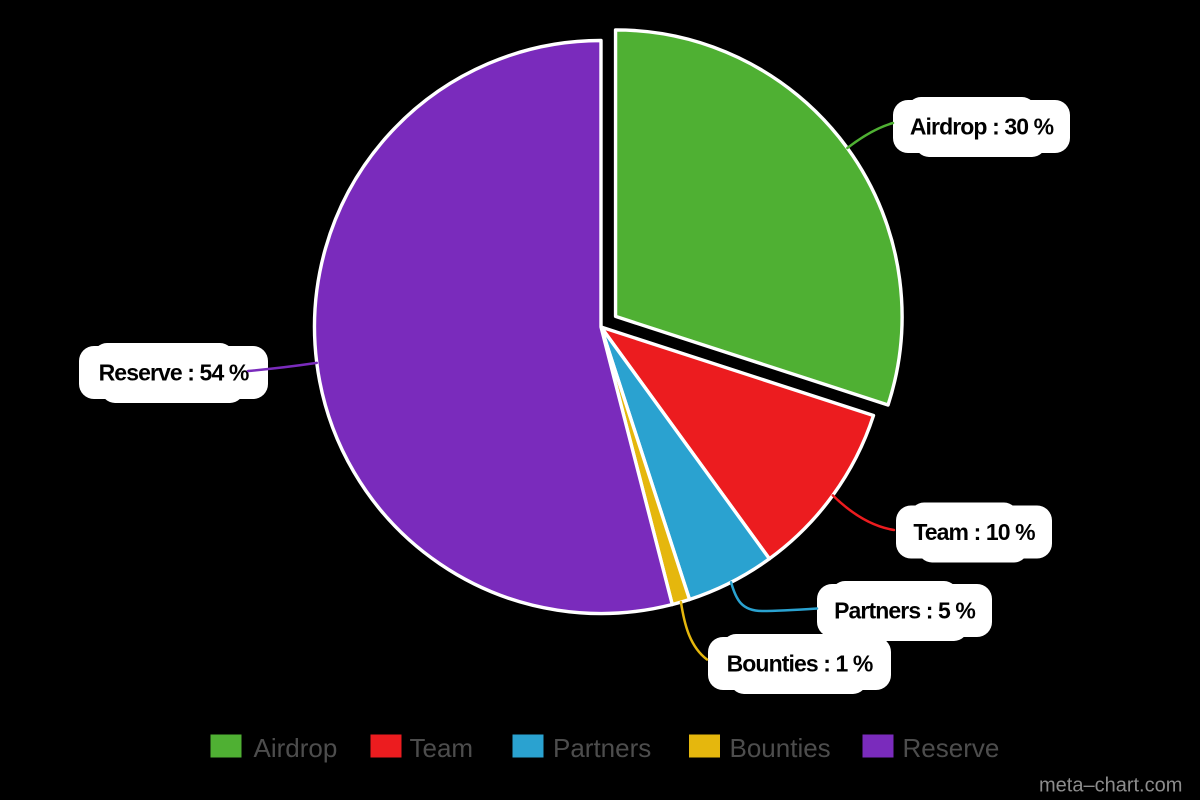 The width and height of the screenshot is (1200, 800). Describe the element at coordinates (800, 663) in the screenshot. I see `svg-text: Bounties : 1 %` at that location.